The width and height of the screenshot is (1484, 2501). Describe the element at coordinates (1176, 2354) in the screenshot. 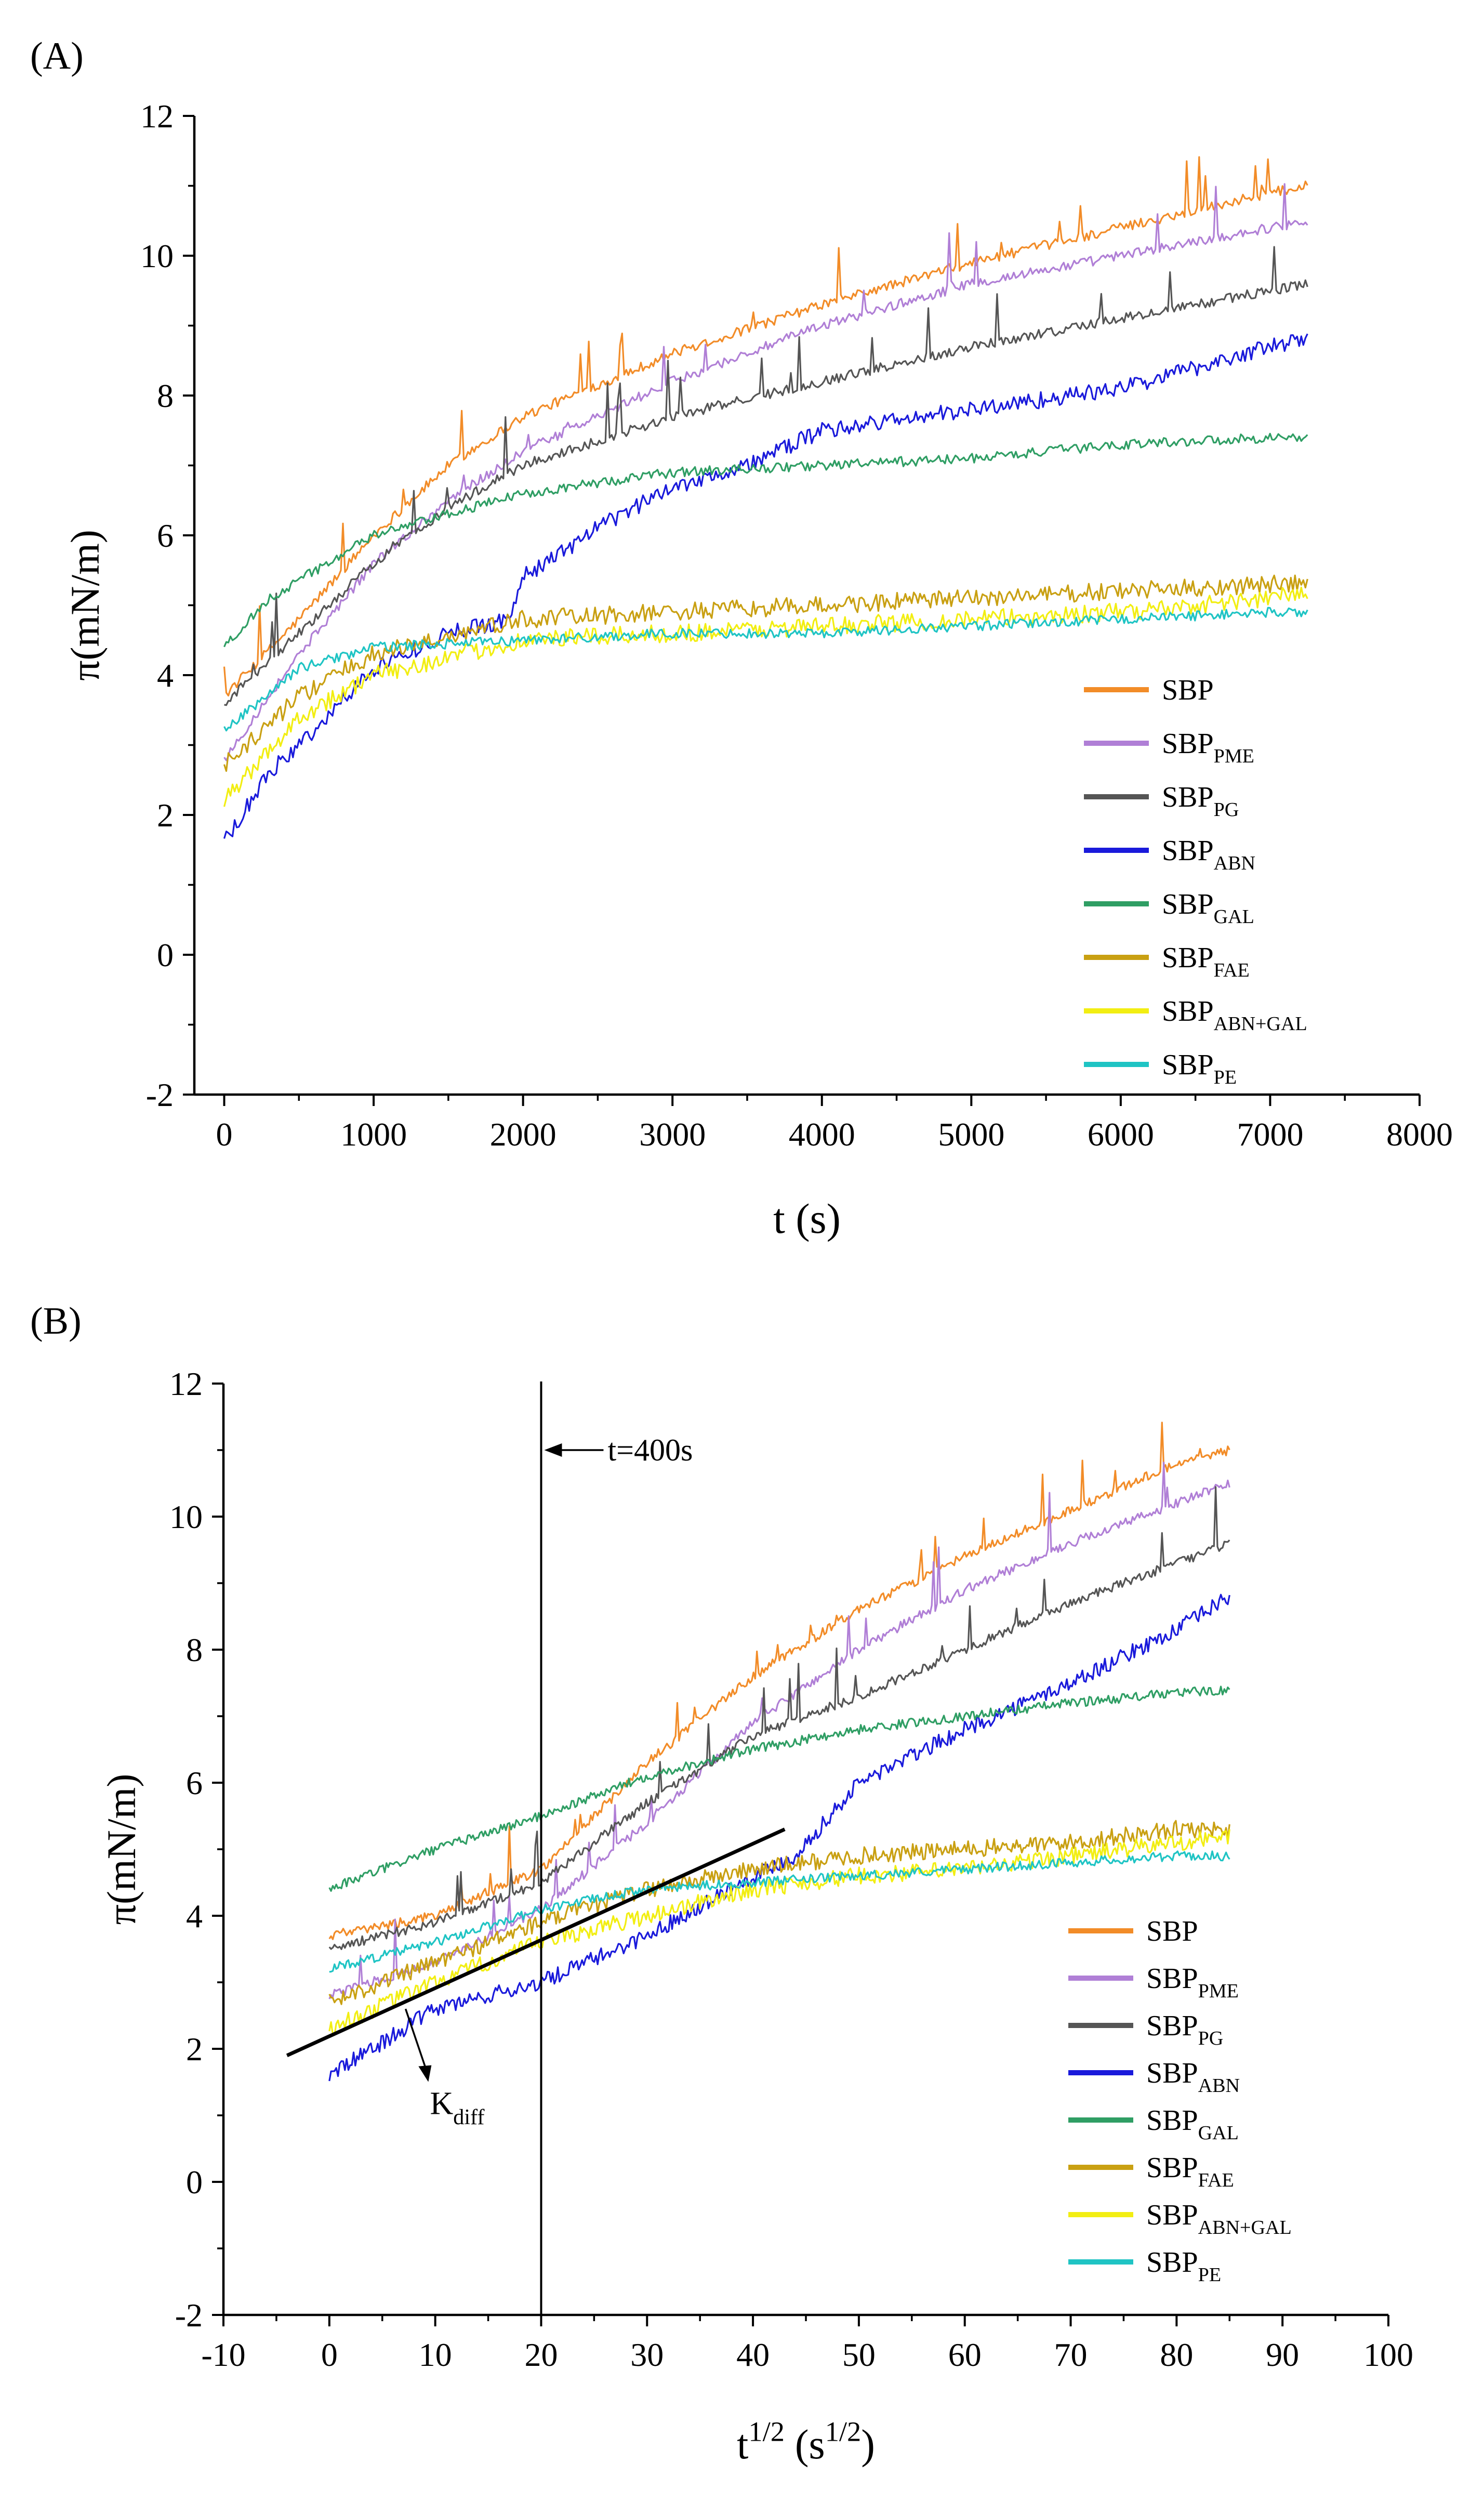

I see `panel-b-x-tick-label: 80` at that location.